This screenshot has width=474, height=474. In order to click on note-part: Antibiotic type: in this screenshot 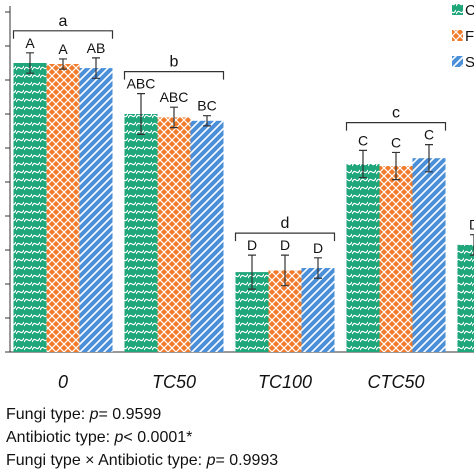, I will do `click(60, 437)`.